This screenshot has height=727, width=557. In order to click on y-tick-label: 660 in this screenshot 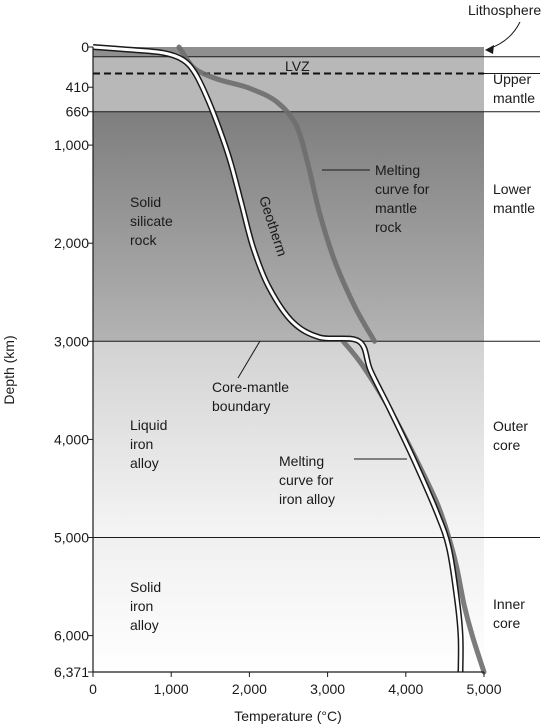, I will do `click(78, 112)`.